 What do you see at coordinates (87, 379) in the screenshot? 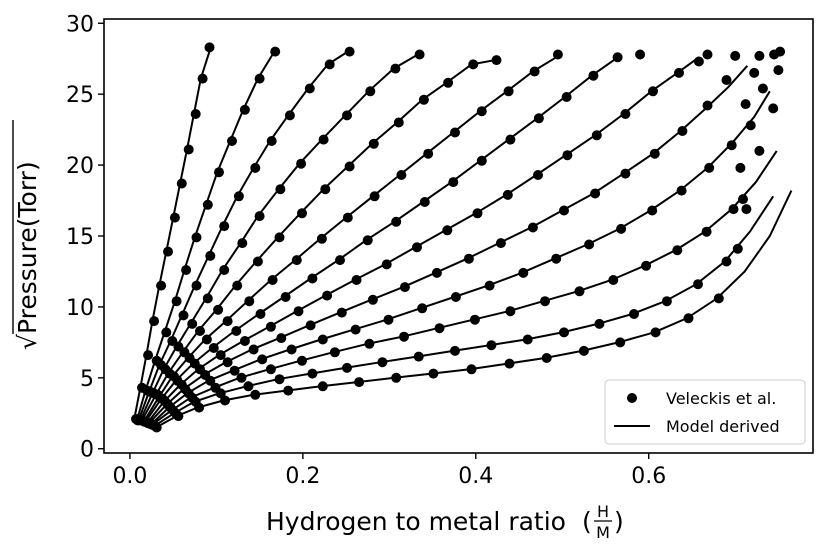
I see `y-tick-label: 5` at bounding box center [87, 379].